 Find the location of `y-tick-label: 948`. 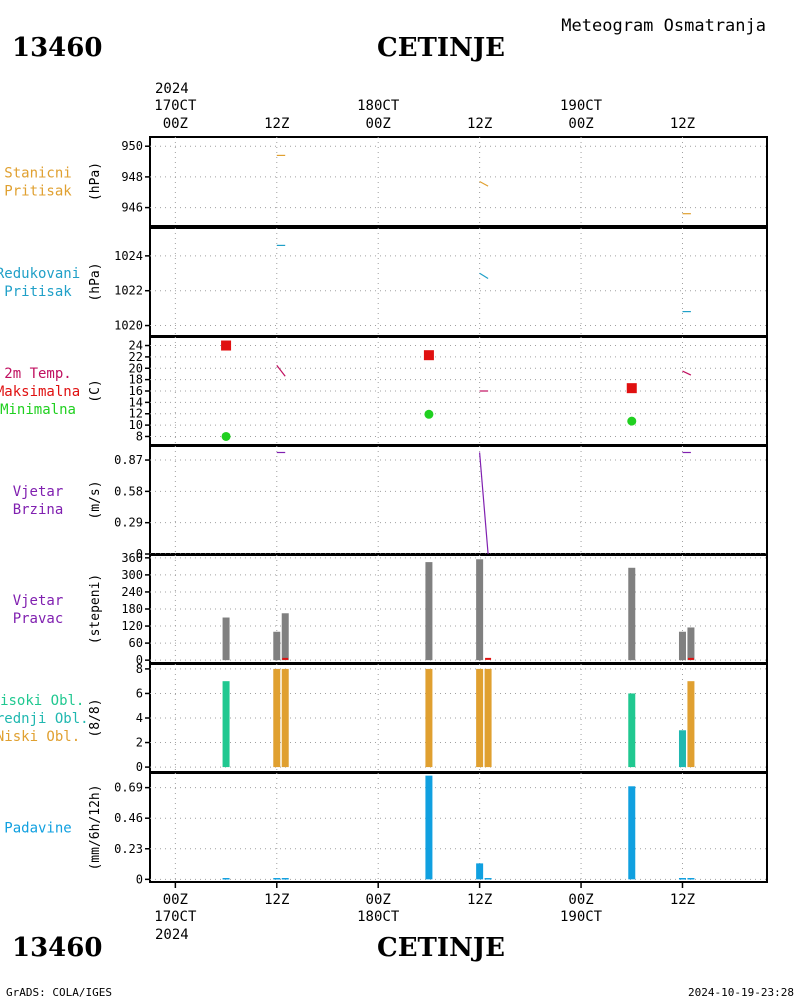

y-tick-label: 948 is located at coordinates (132, 177).